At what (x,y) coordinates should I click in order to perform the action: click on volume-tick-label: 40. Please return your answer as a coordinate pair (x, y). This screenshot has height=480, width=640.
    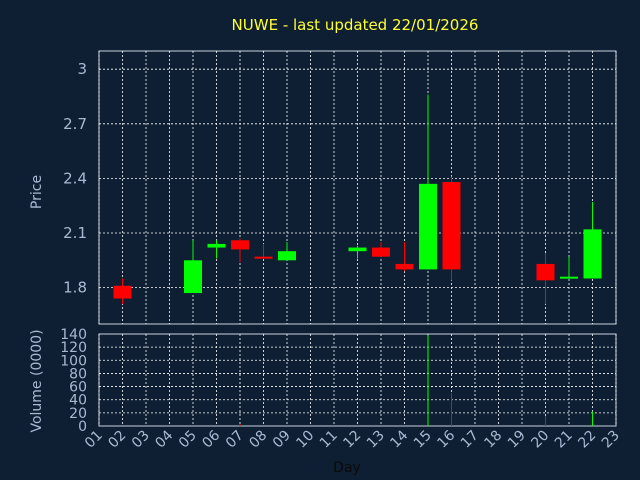
    Looking at the image, I should click on (78, 401).